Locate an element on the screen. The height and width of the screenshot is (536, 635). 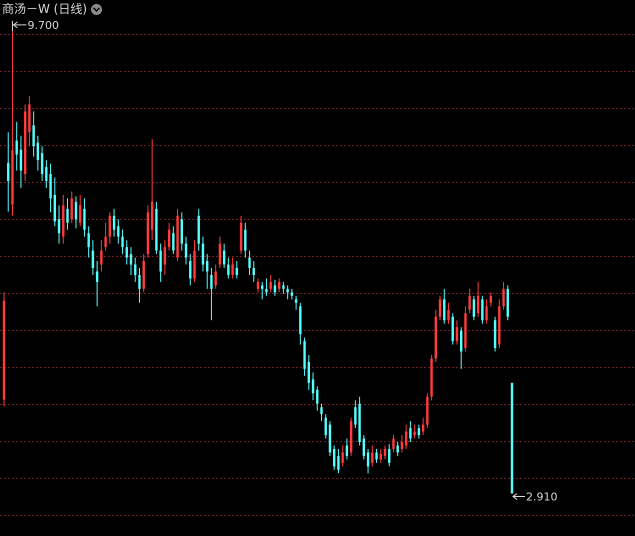
chart-header: 商汤－W (日线) is located at coordinates (52, 9).